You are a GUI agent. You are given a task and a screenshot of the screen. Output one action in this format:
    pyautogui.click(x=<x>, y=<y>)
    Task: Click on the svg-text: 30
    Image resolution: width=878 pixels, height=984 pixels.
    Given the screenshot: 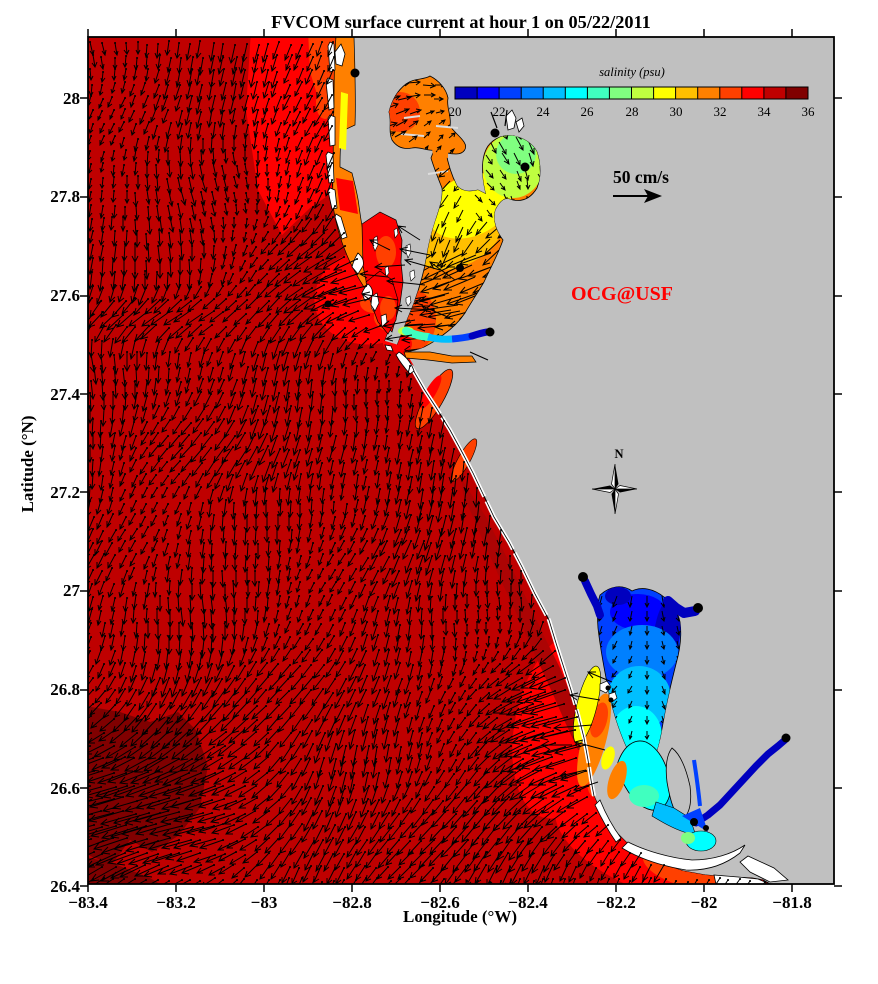 What is the action you would take?
    pyautogui.click(x=676, y=111)
    